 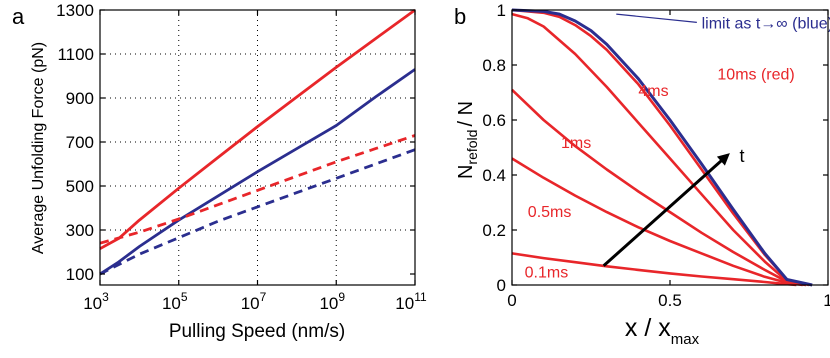 I want to click on panel-a-x-ticklabel: 10³, so click(x=96, y=301).